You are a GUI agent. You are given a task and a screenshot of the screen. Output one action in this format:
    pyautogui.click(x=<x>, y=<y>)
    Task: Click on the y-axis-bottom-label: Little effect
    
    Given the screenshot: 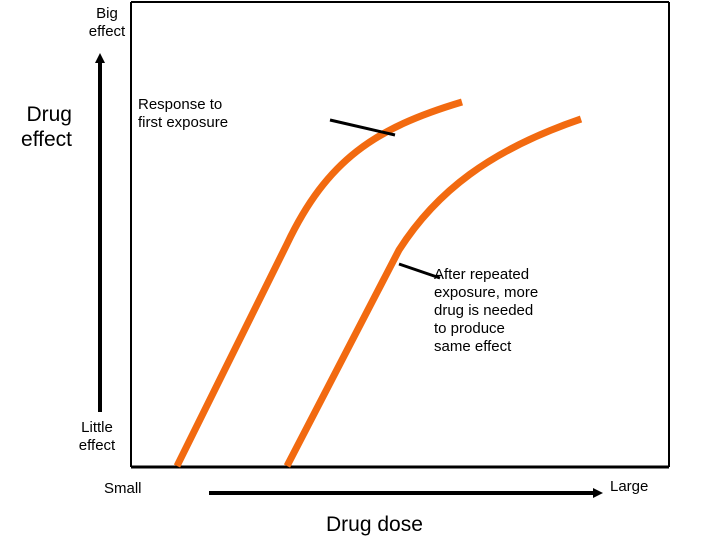 What is the action you would take?
    pyautogui.click(x=97, y=436)
    